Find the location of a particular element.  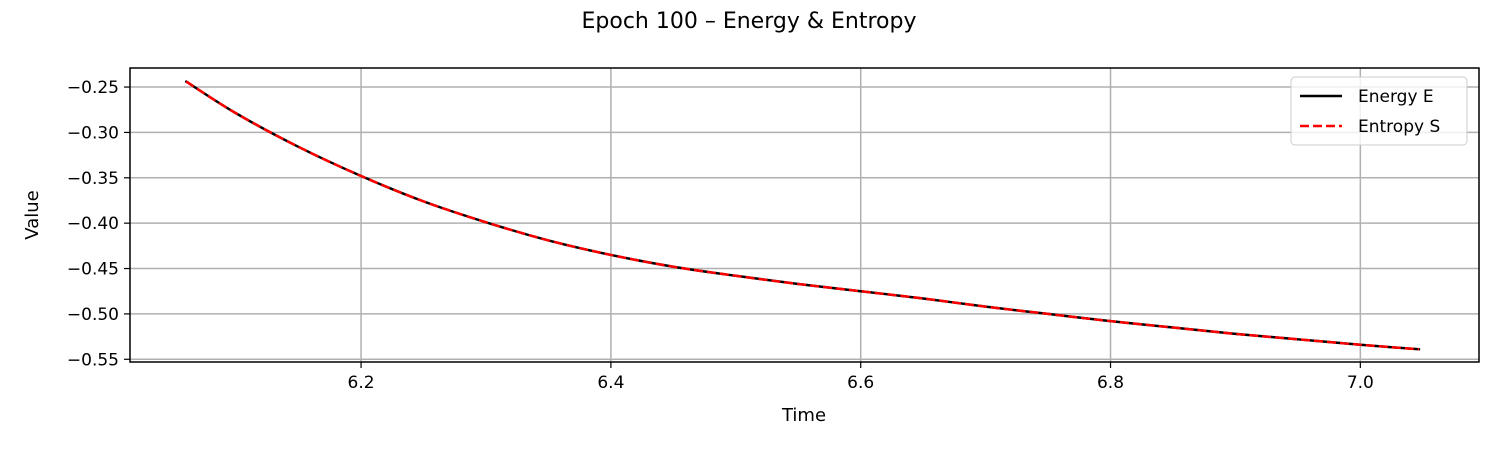

legend-label-energy: Energy E is located at coordinates (1396, 97).